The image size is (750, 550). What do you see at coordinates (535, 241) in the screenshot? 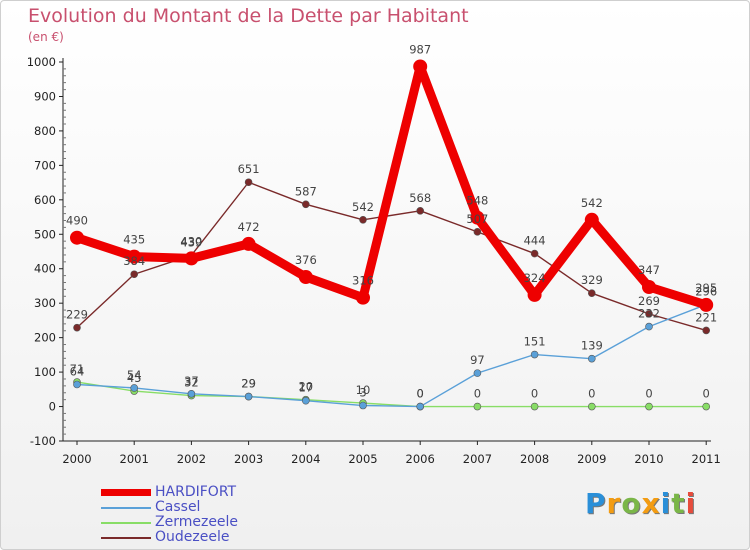
I see `data-label: 444` at bounding box center [535, 241].